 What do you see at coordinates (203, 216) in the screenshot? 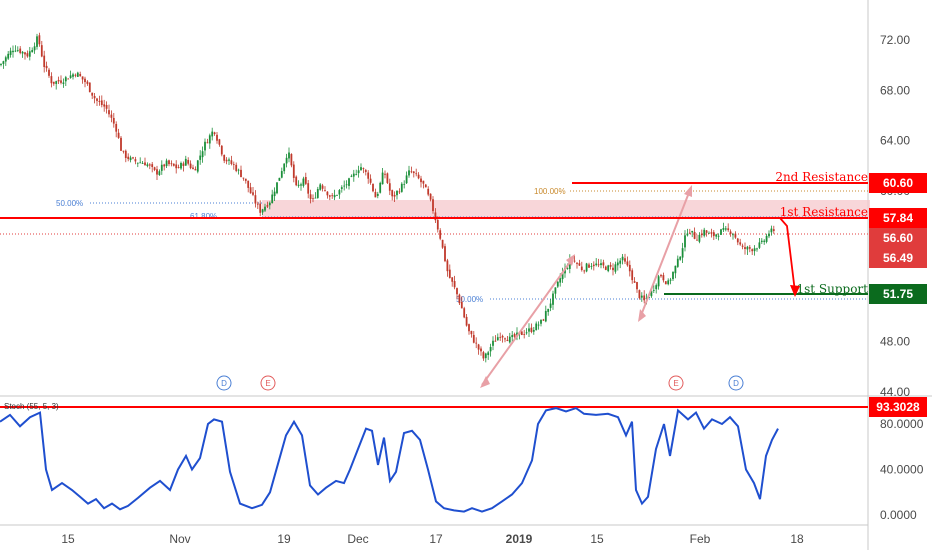
I see `fib-level-label: 61.80%` at bounding box center [203, 216].